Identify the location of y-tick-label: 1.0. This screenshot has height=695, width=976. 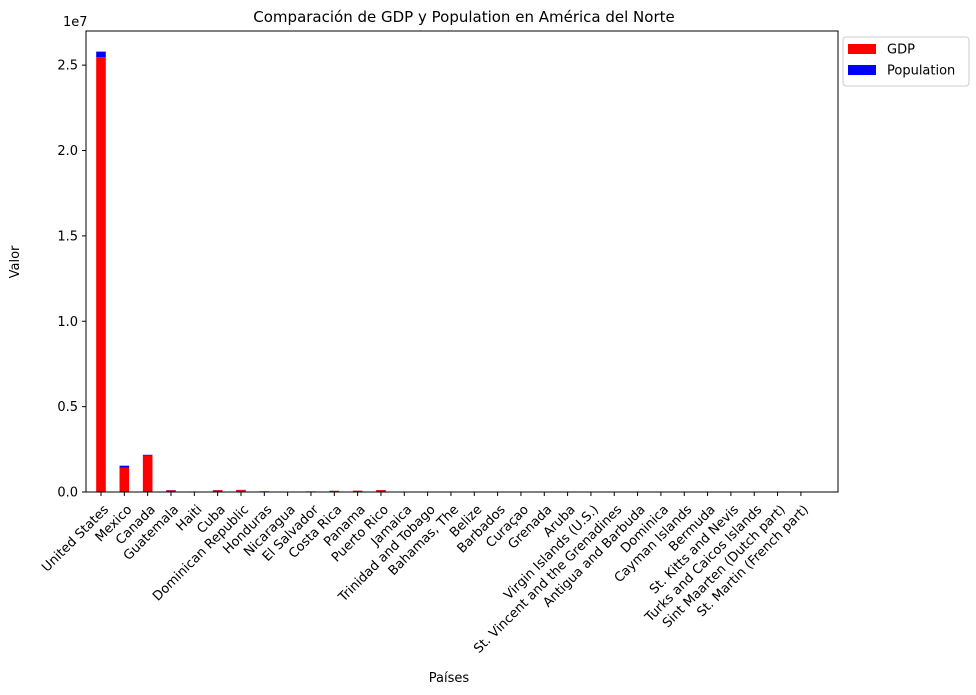
(67, 322).